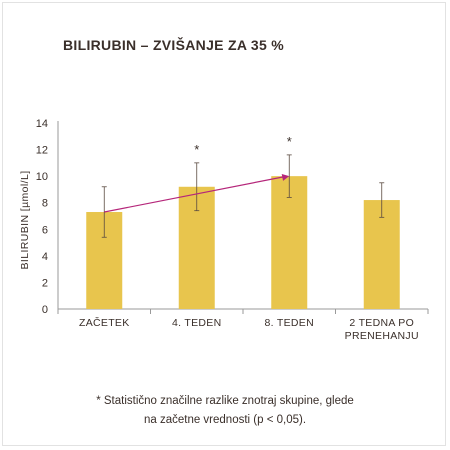 The image size is (450, 450). Describe the element at coordinates (285, 177) in the screenshot. I see `trend-arrowhead` at that location.